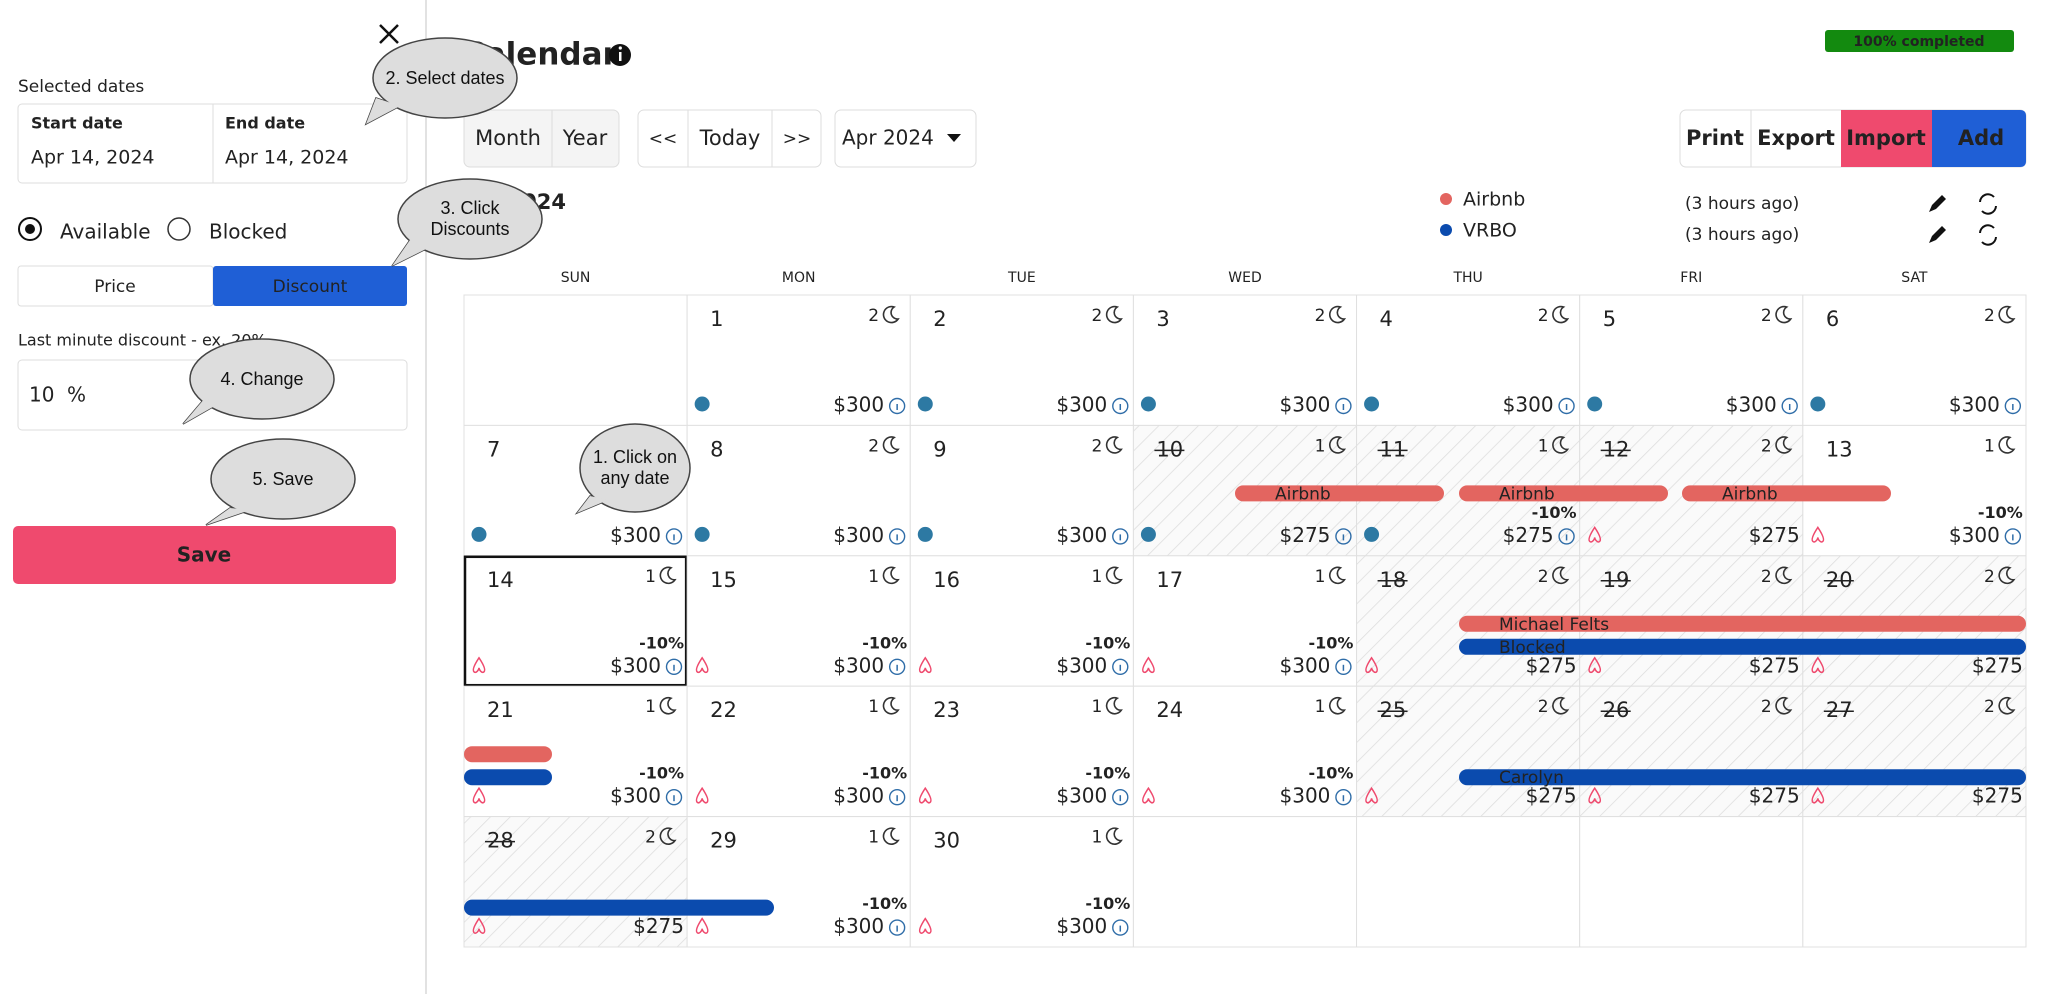 Image resolution: width=2048 pixels, height=994 pixels. Describe the element at coordinates (1715, 138) in the screenshot. I see `print-label: Print` at that location.